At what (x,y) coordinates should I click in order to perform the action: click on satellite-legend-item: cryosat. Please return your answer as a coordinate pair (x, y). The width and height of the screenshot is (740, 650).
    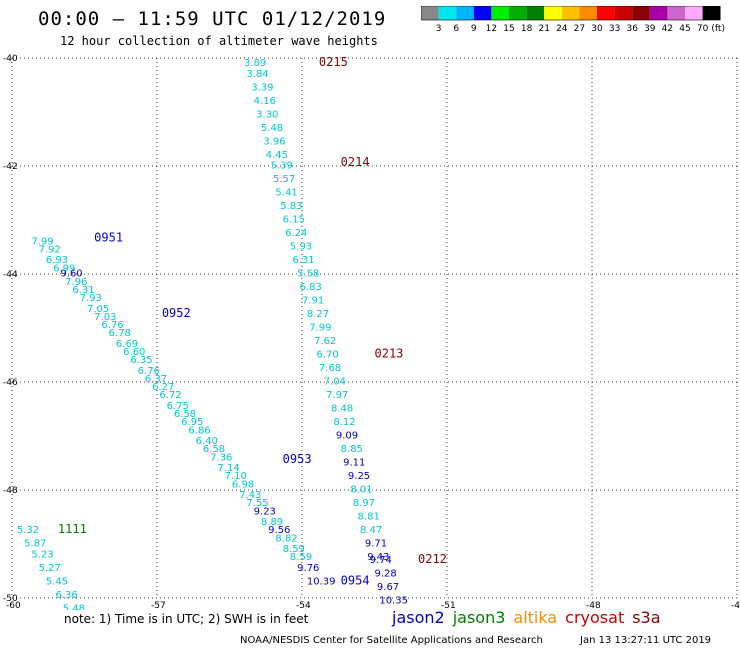
    Looking at the image, I should click on (595, 617).